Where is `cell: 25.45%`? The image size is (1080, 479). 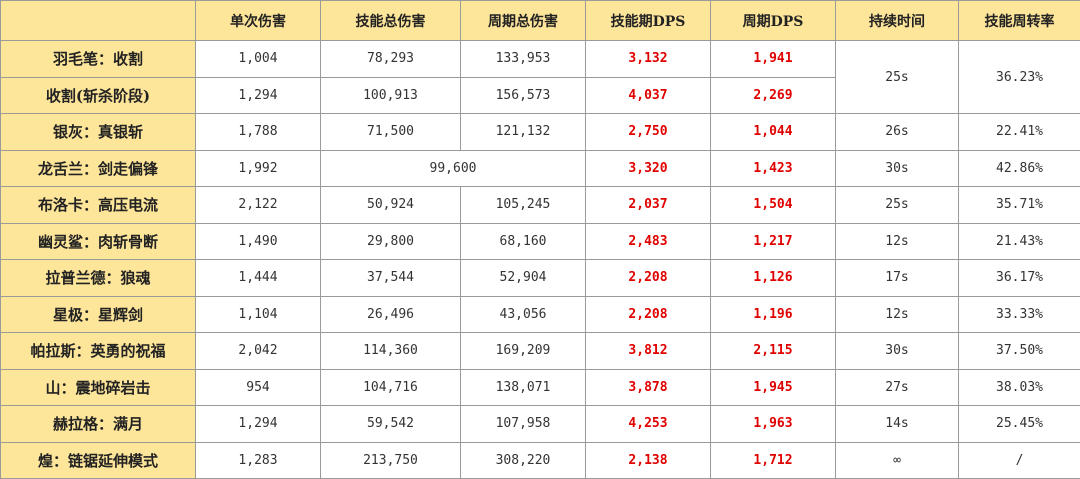
cell: 25.45% is located at coordinates (1019, 424).